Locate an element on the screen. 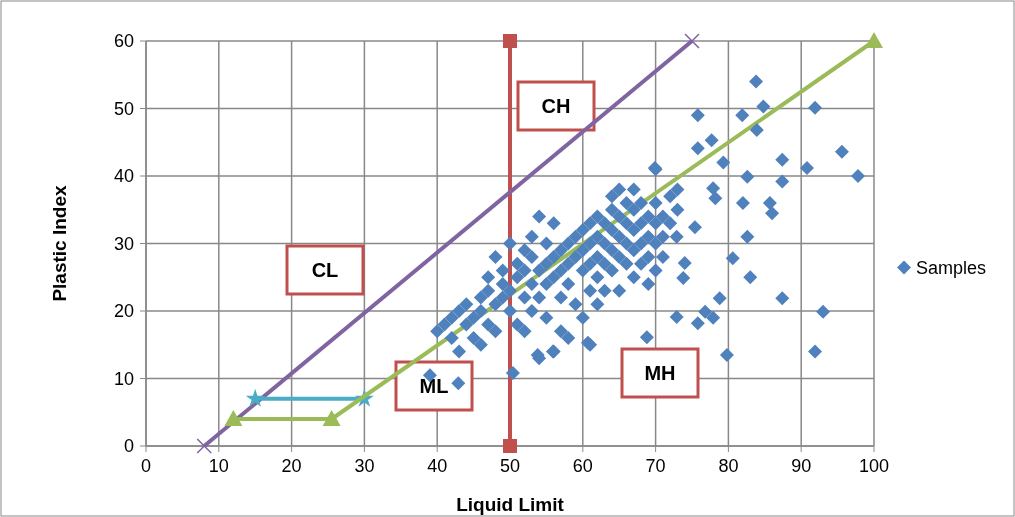  annotation: CH is located at coordinates (556, 106).